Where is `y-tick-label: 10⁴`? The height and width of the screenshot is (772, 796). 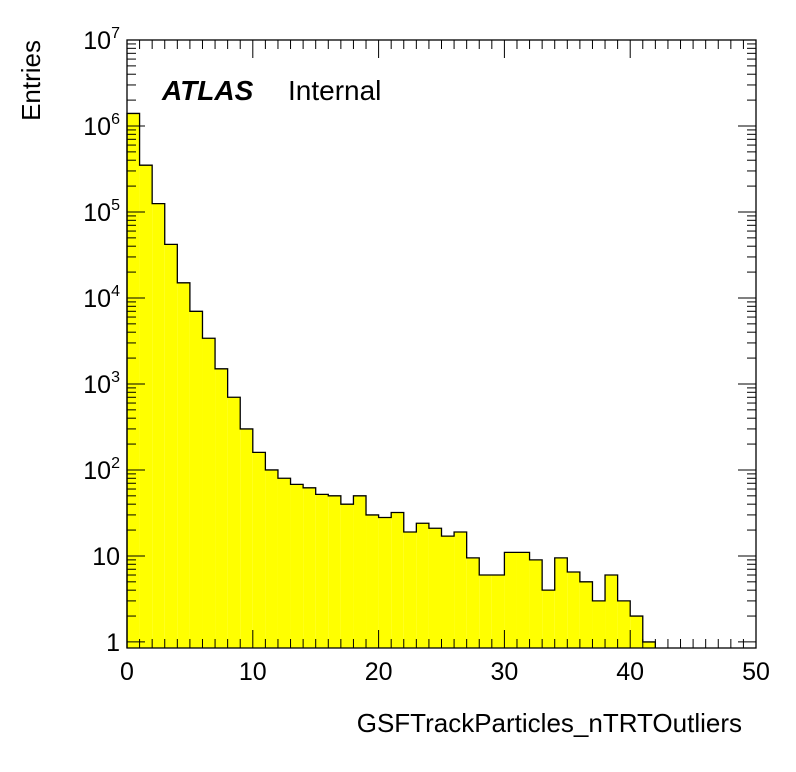 y-tick-label: 10⁴ is located at coordinates (101, 298).